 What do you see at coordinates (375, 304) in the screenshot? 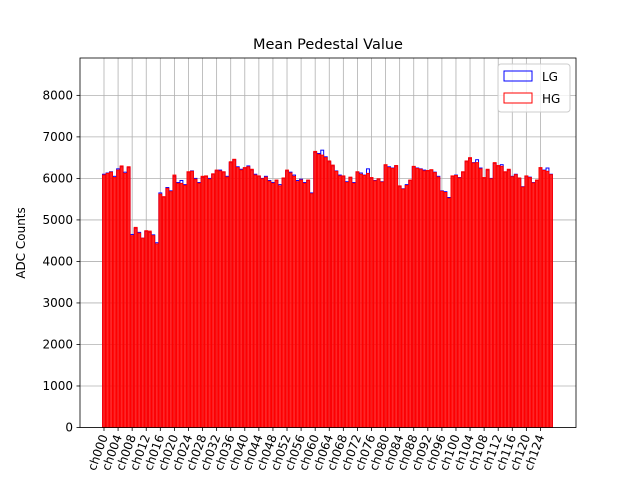
I see `bar-hg-ch077` at bounding box center [375, 304].